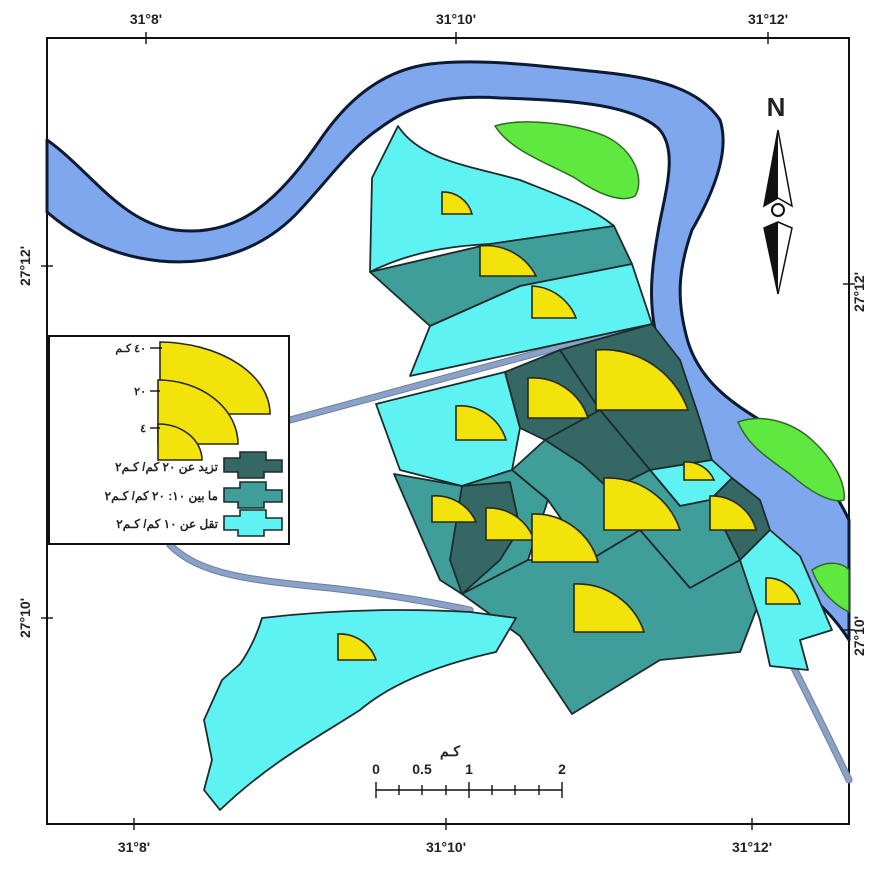  What do you see at coordinates (253, 465) in the screenshot?
I see `legend-swatch-high` at bounding box center [253, 465].